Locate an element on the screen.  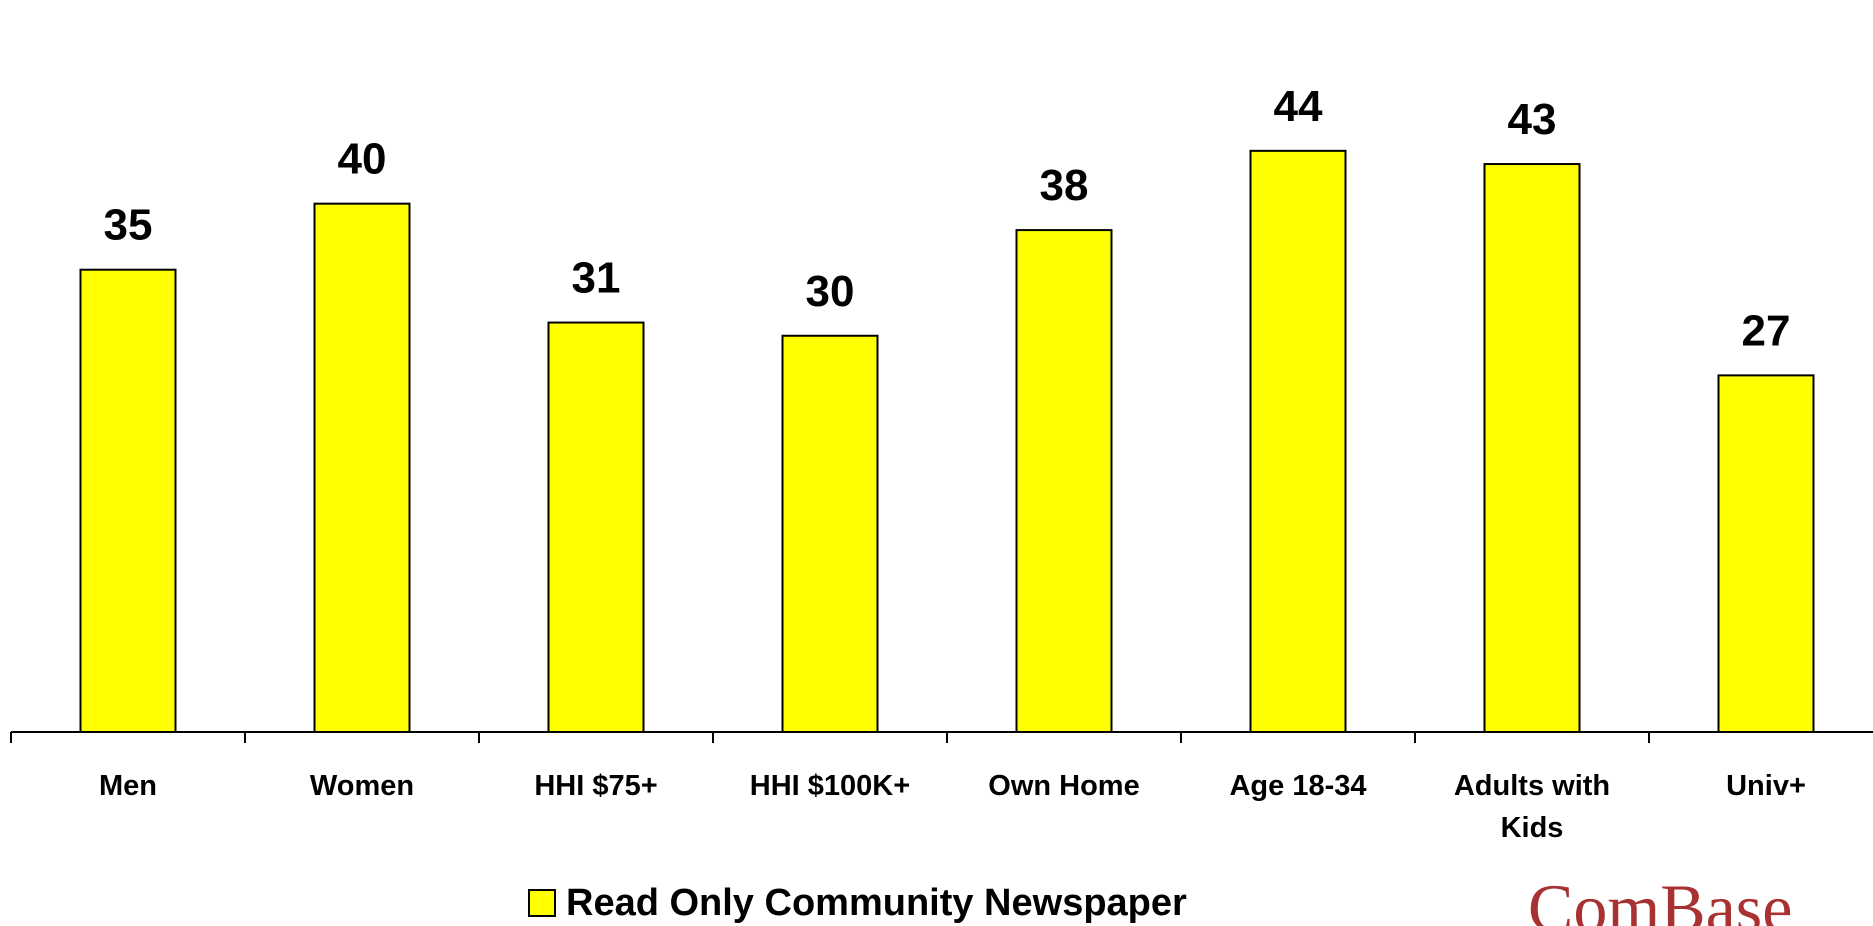
bar-men is located at coordinates (128, 500).